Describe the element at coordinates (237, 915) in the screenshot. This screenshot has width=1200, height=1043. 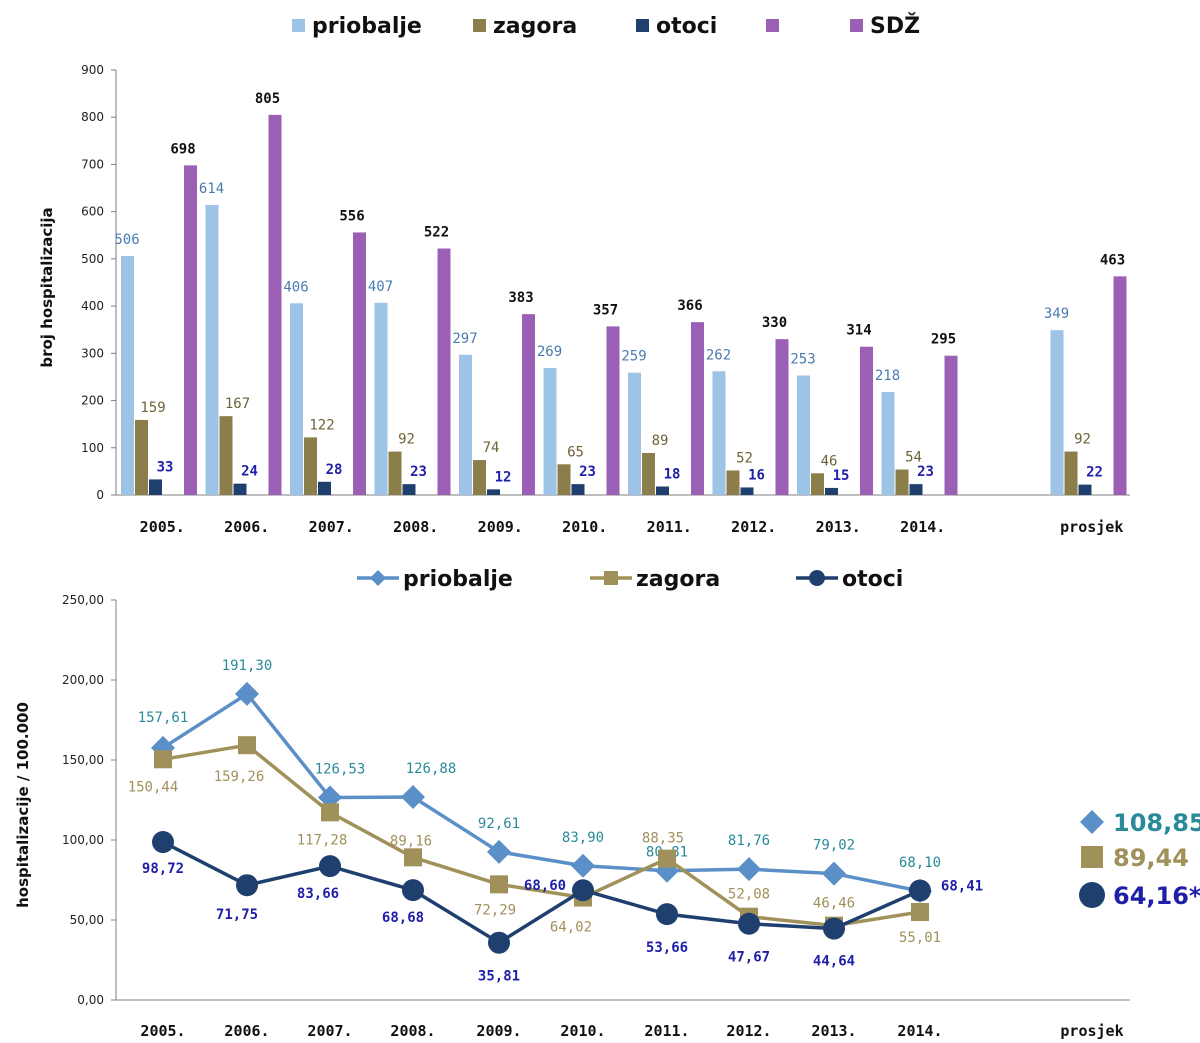
I see `line-data-label: 71,75` at that location.